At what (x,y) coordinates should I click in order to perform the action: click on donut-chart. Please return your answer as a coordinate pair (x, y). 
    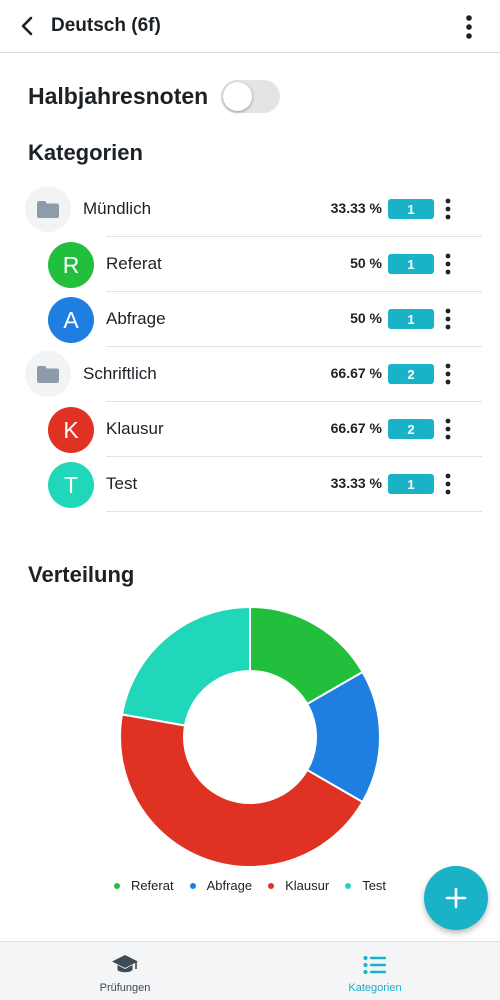
    Looking at the image, I should click on (250, 736).